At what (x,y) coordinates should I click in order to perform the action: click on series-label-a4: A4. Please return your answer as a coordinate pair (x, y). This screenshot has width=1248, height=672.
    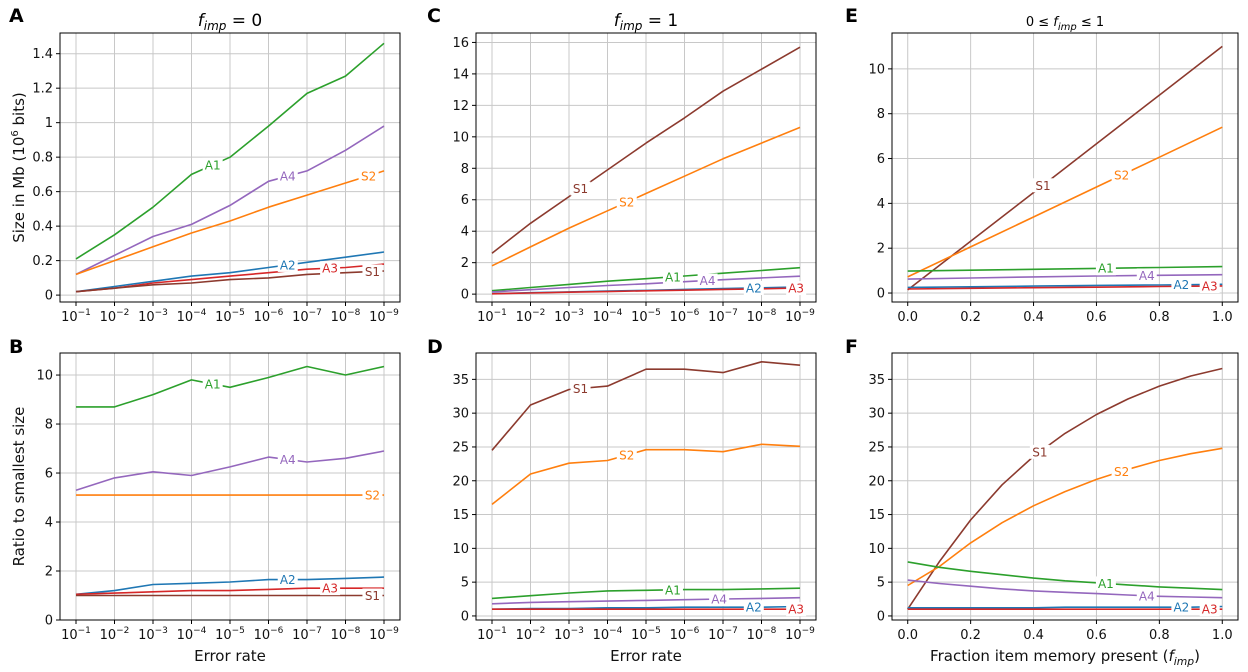
    Looking at the image, I should click on (288, 460).